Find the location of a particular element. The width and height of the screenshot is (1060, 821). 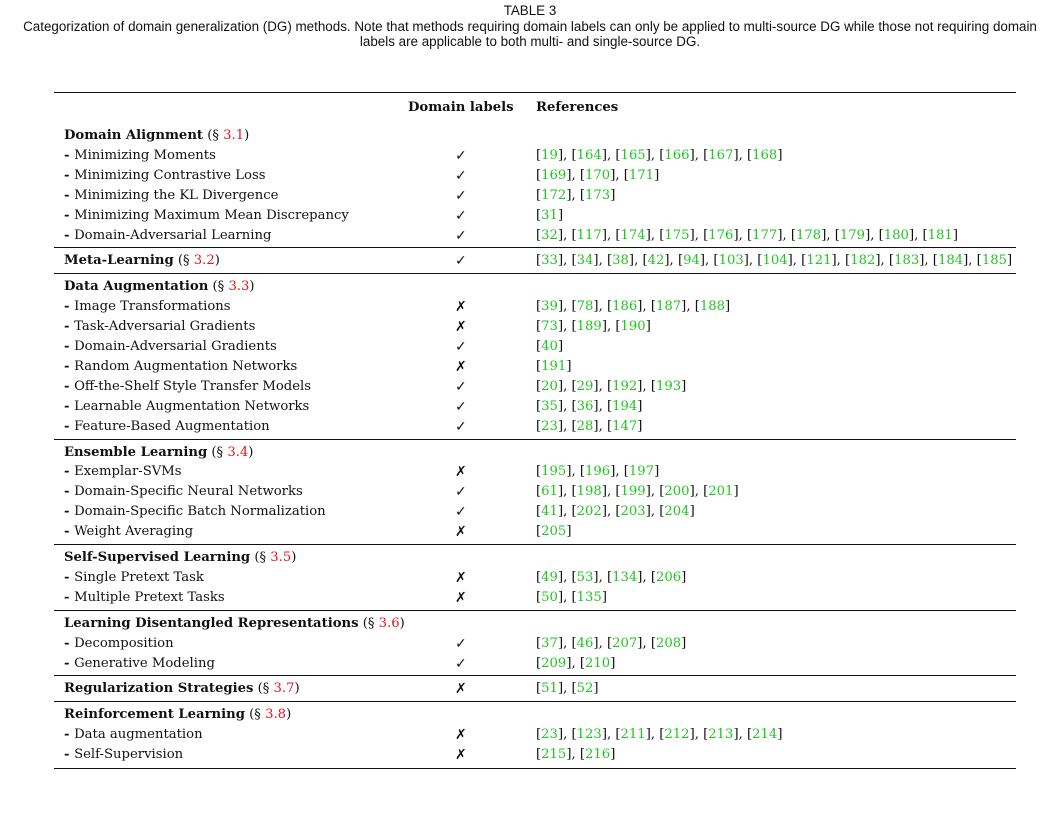

reference-link: 211 is located at coordinates (633, 735).